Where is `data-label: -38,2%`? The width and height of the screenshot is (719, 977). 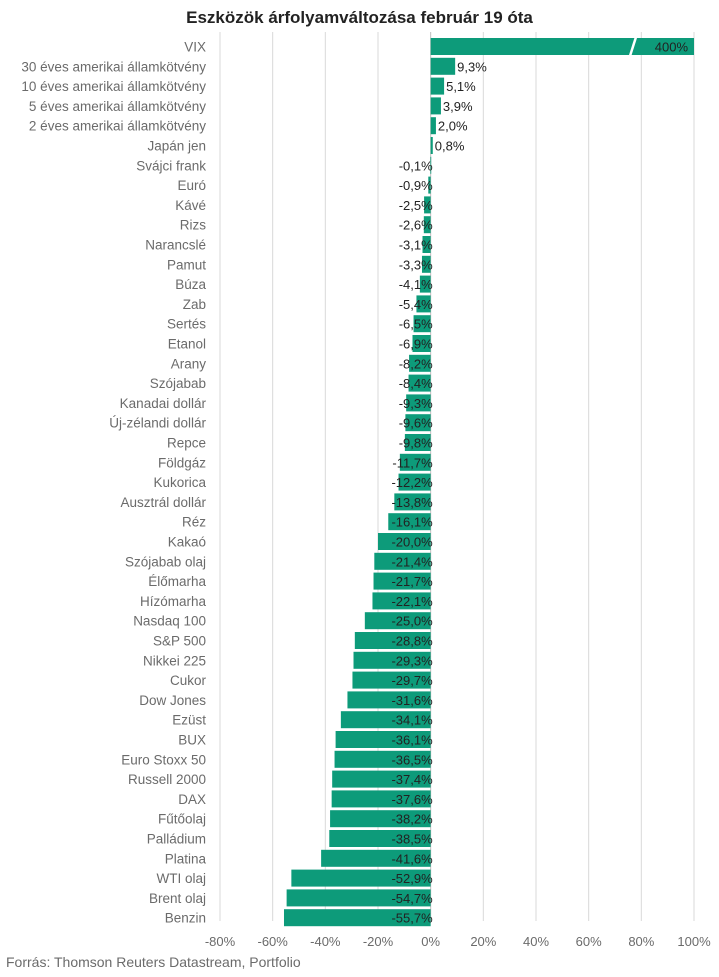 data-label: -38,2% is located at coordinates (412, 819).